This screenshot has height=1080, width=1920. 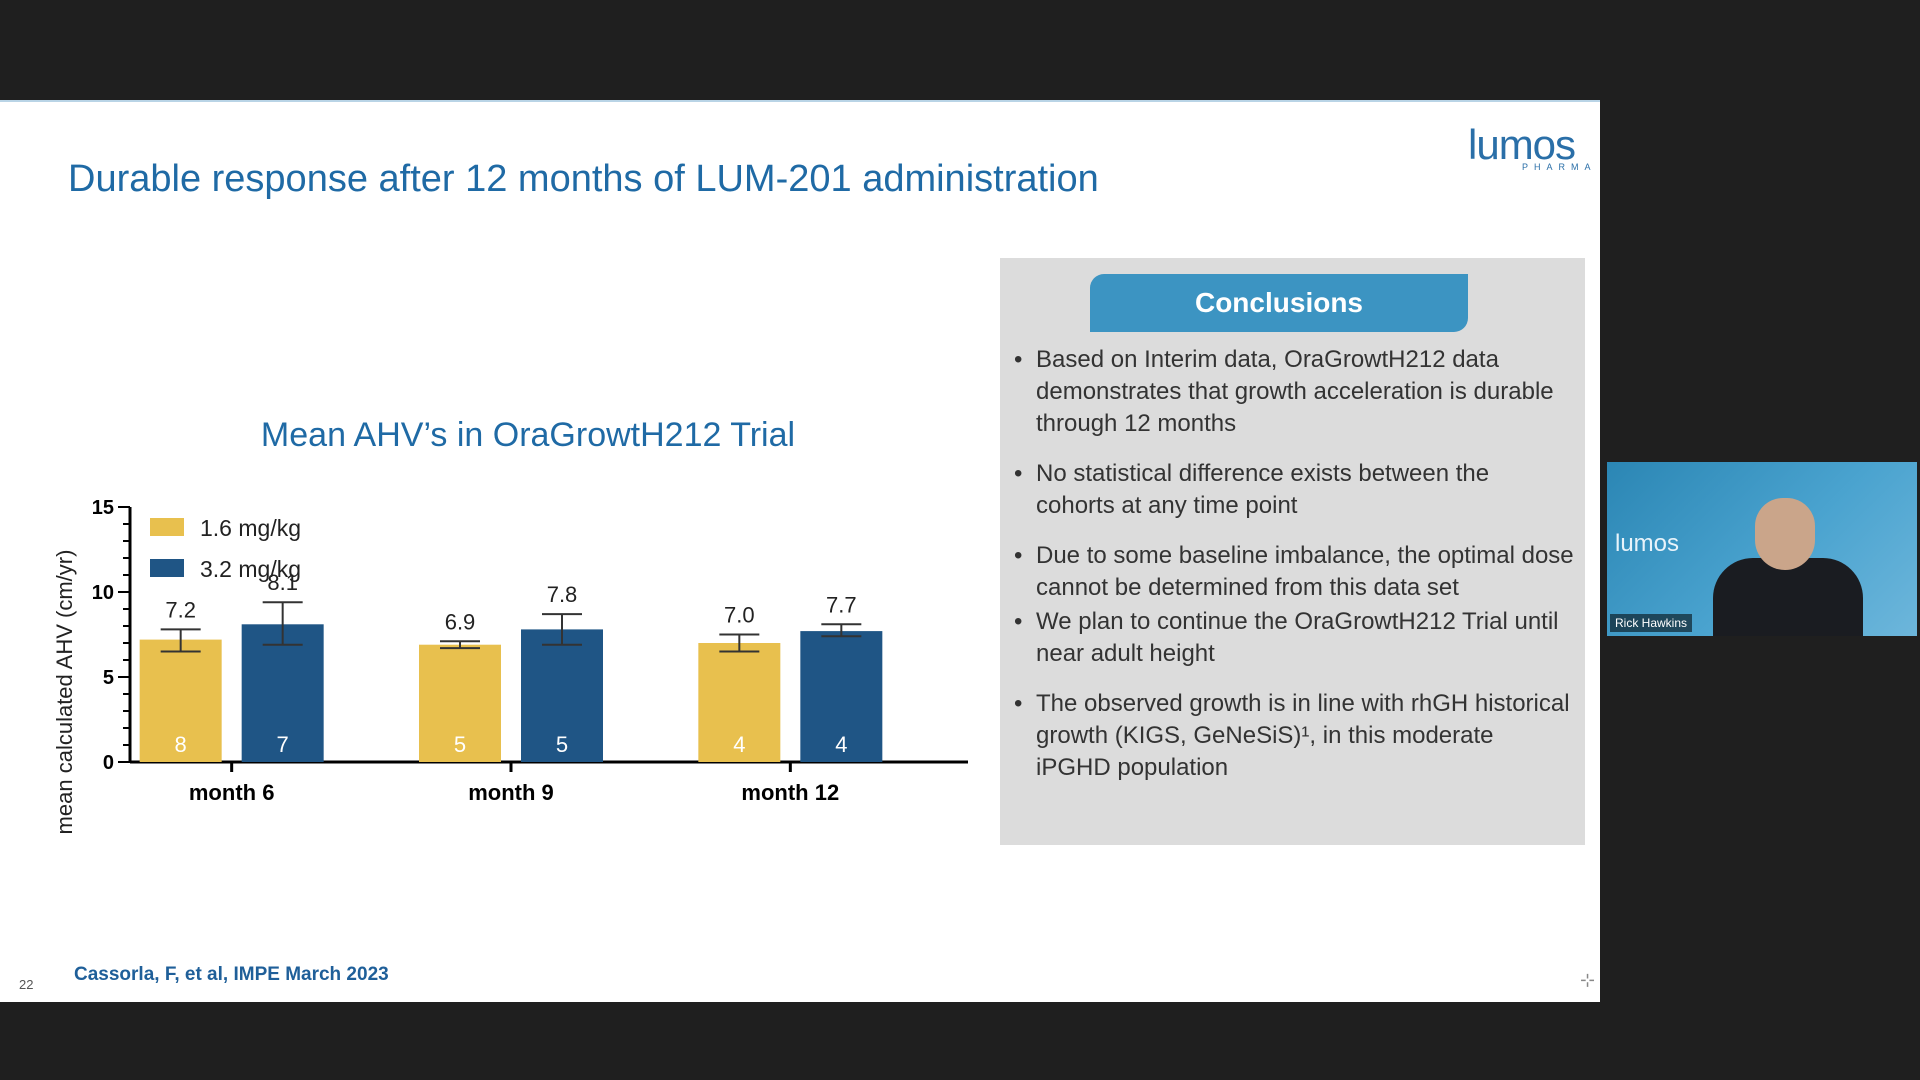 What do you see at coordinates (181, 744) in the screenshot?
I see `n-label: 8` at bounding box center [181, 744].